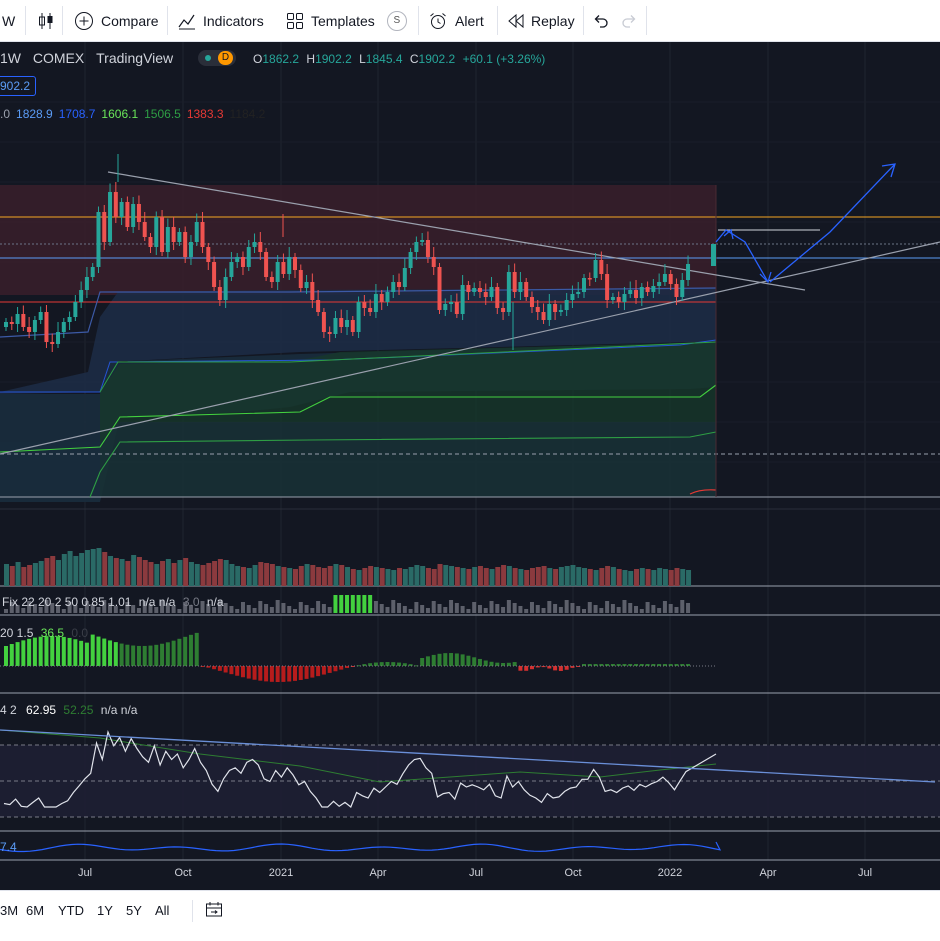 The image size is (940, 941). I want to click on date-range-button, so click(214, 912).